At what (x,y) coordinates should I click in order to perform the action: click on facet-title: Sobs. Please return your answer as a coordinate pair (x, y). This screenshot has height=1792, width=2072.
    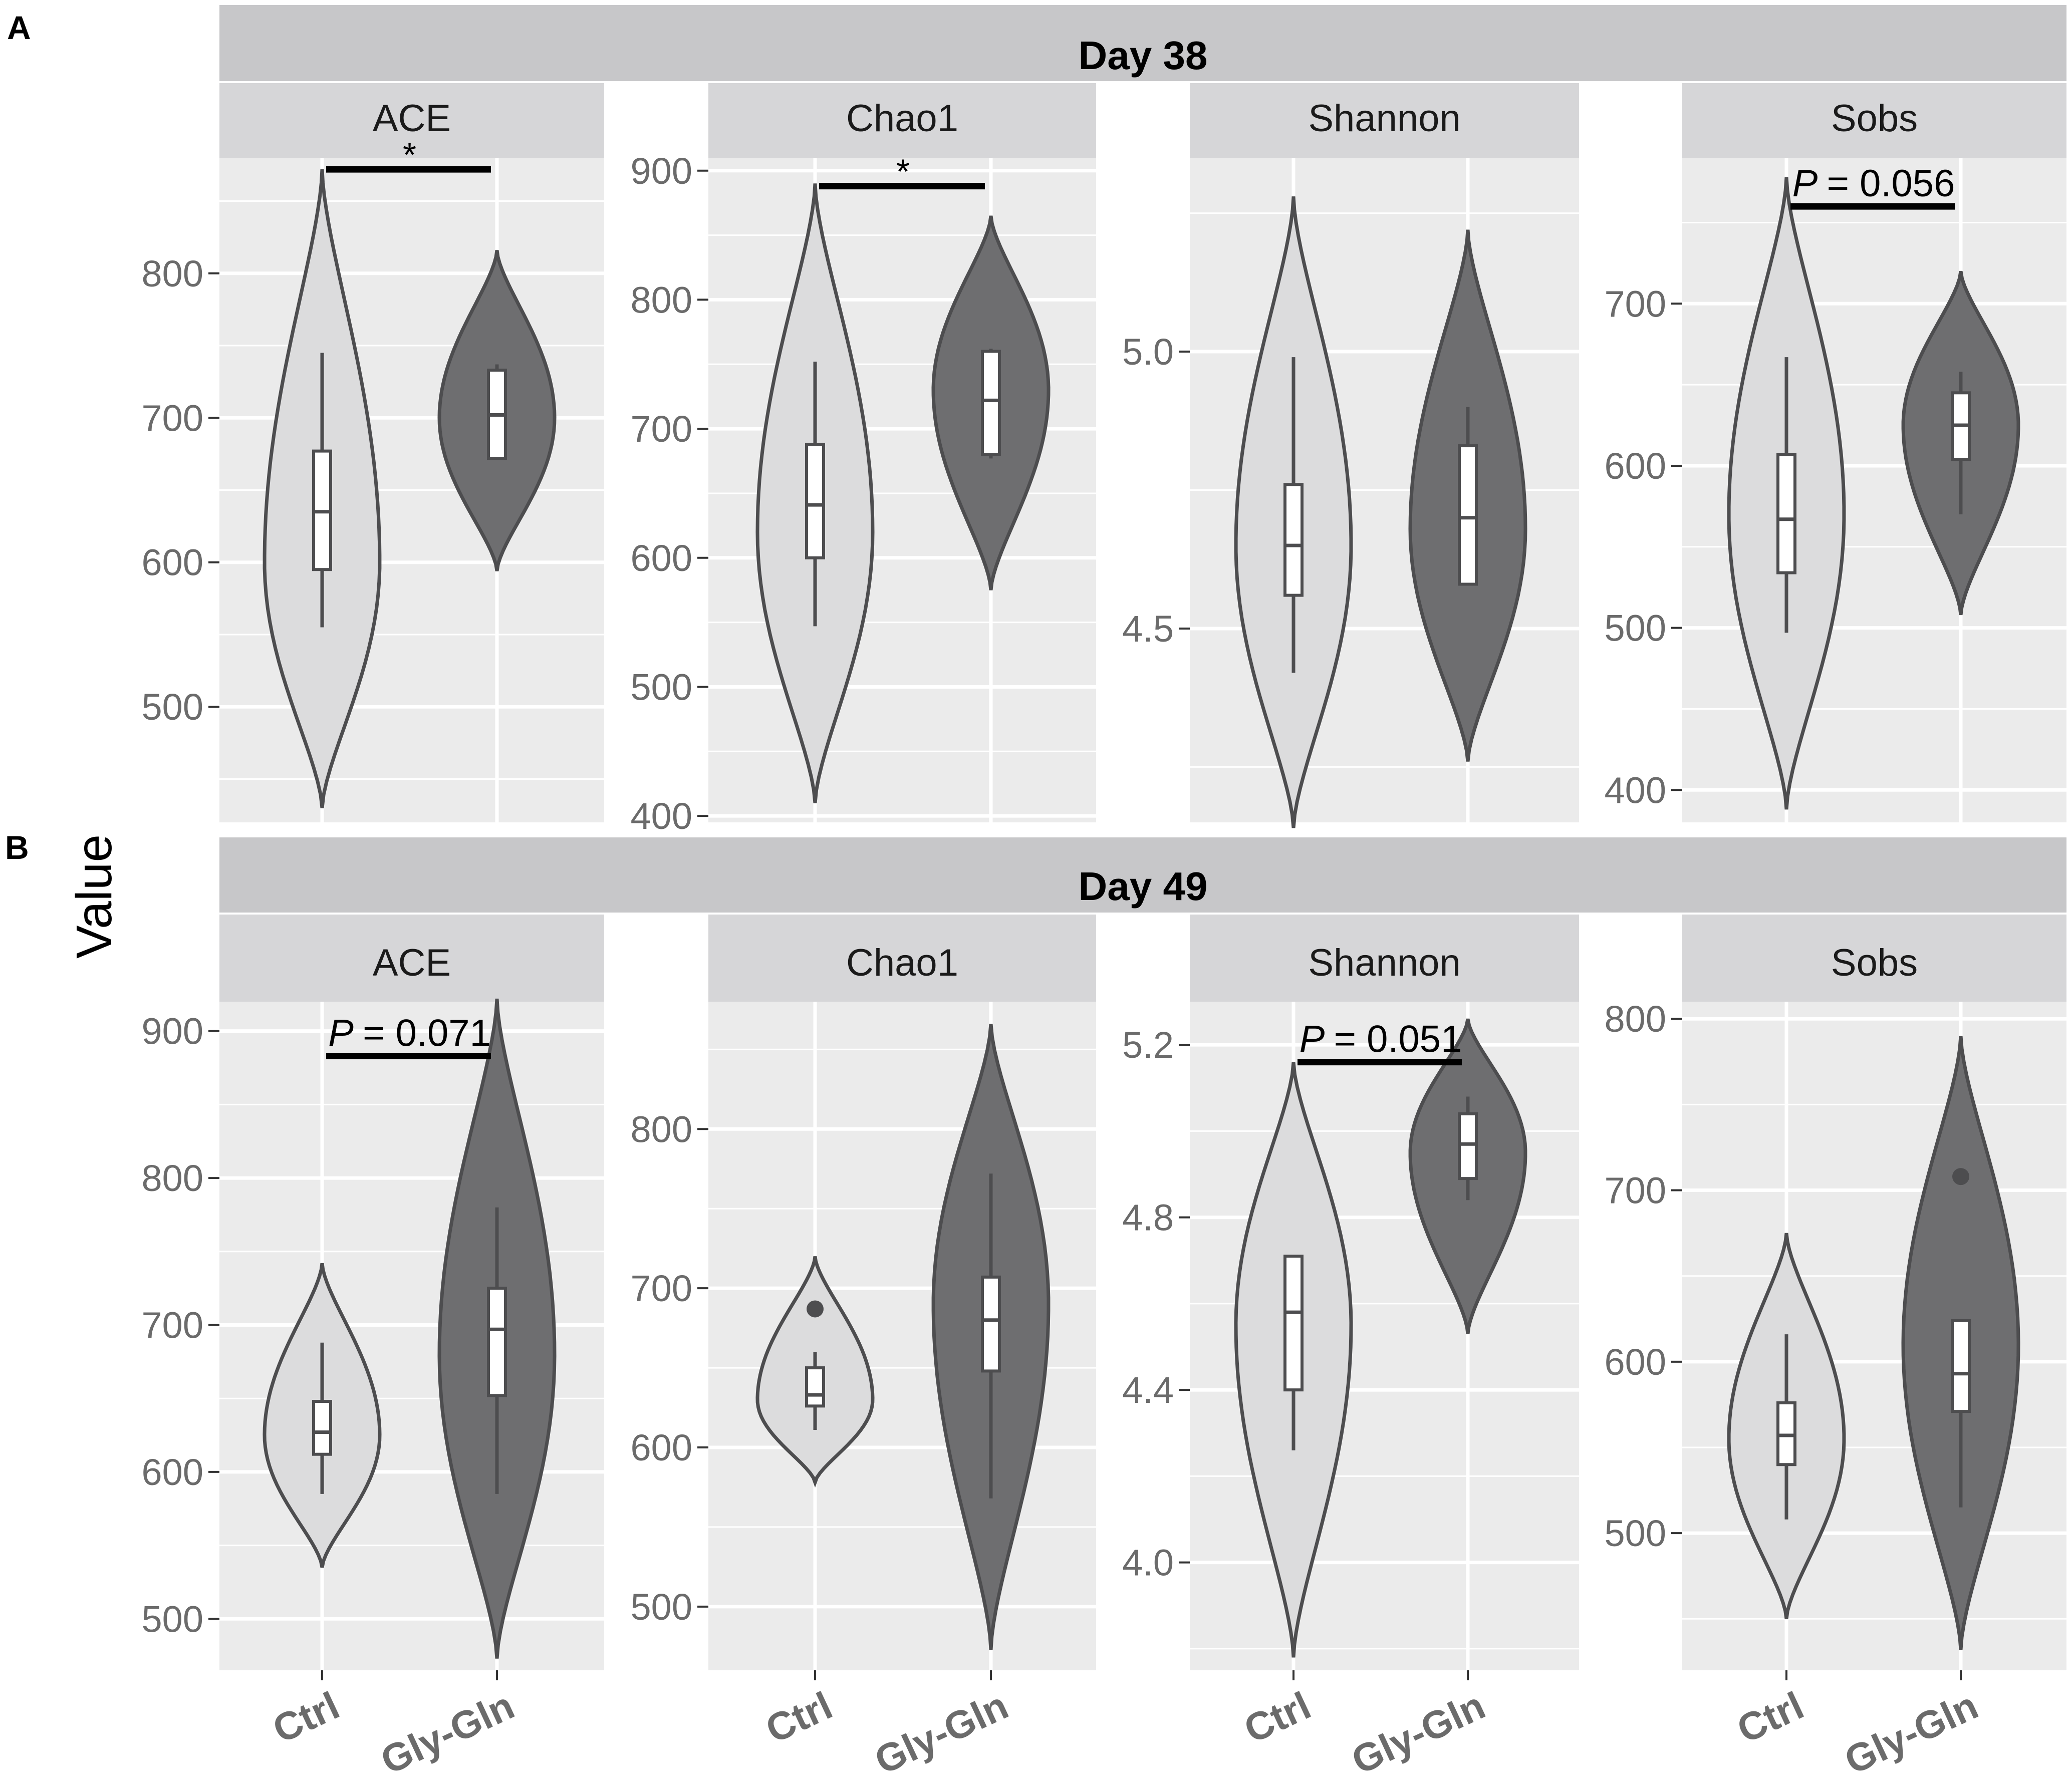
    Looking at the image, I should click on (1874, 963).